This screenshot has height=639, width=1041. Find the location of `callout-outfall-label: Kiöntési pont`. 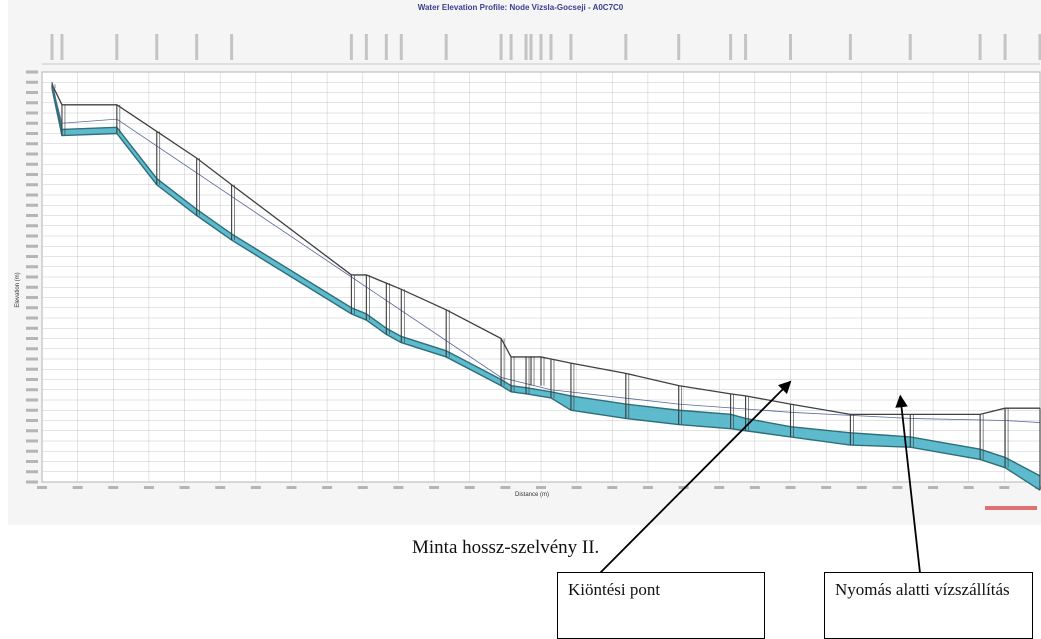

callout-outfall-label: Kiöntési pont is located at coordinates (614, 589).